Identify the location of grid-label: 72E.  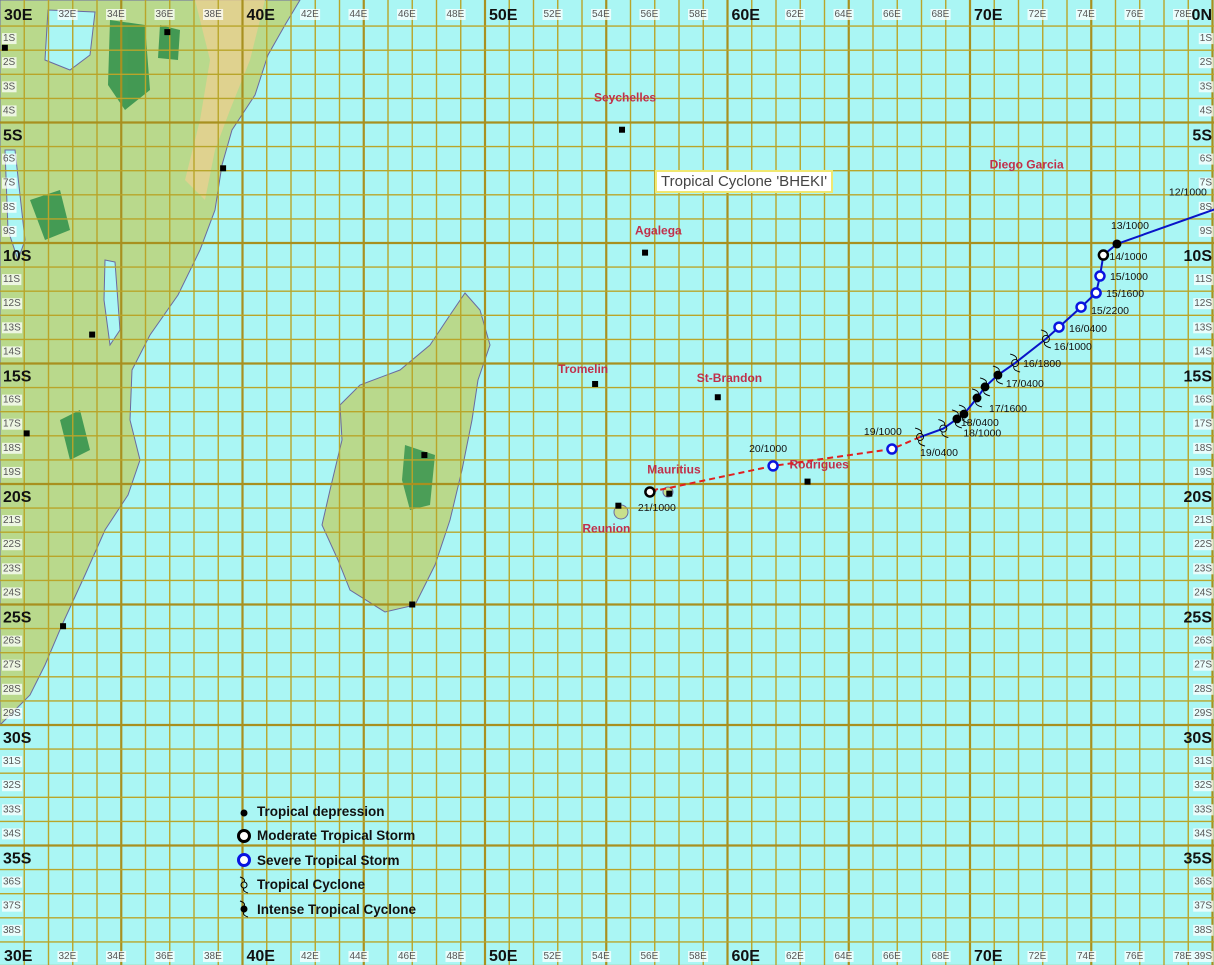
(1038, 14).